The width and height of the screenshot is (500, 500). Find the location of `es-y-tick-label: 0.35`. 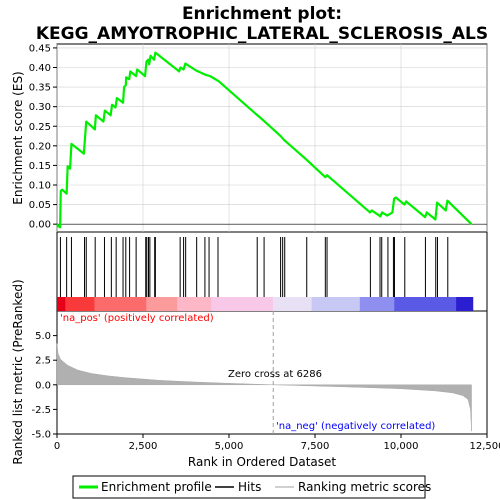

es-y-tick-label: 0.35 is located at coordinates (40, 88).